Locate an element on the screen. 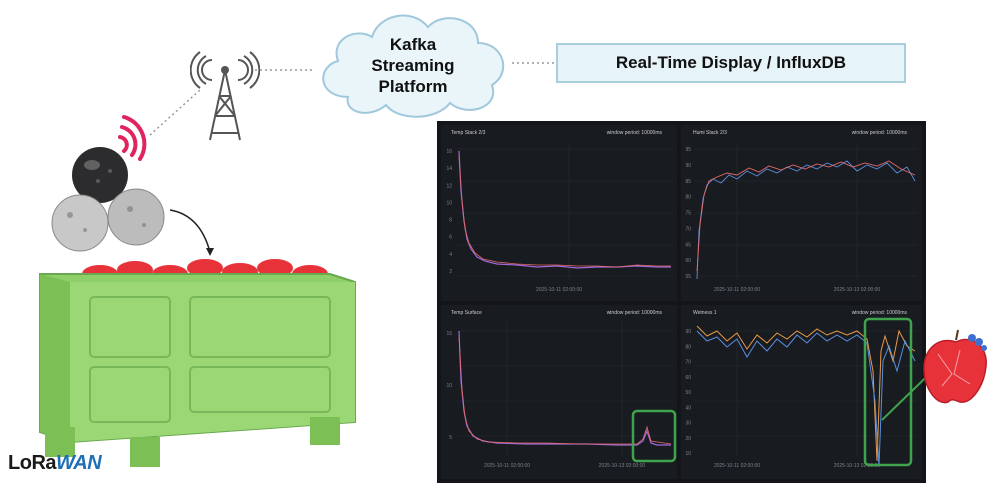  panel-2-ytick: 75 is located at coordinates (688, 214).